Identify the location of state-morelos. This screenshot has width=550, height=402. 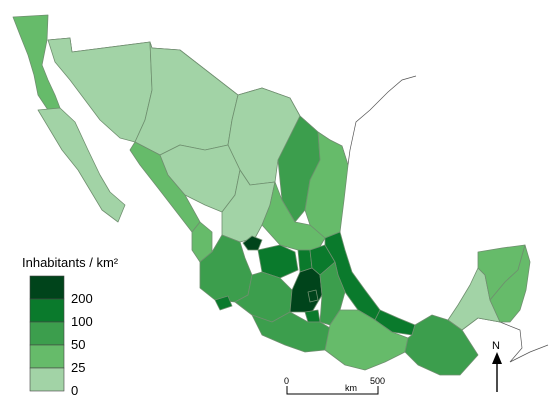
(312, 316).